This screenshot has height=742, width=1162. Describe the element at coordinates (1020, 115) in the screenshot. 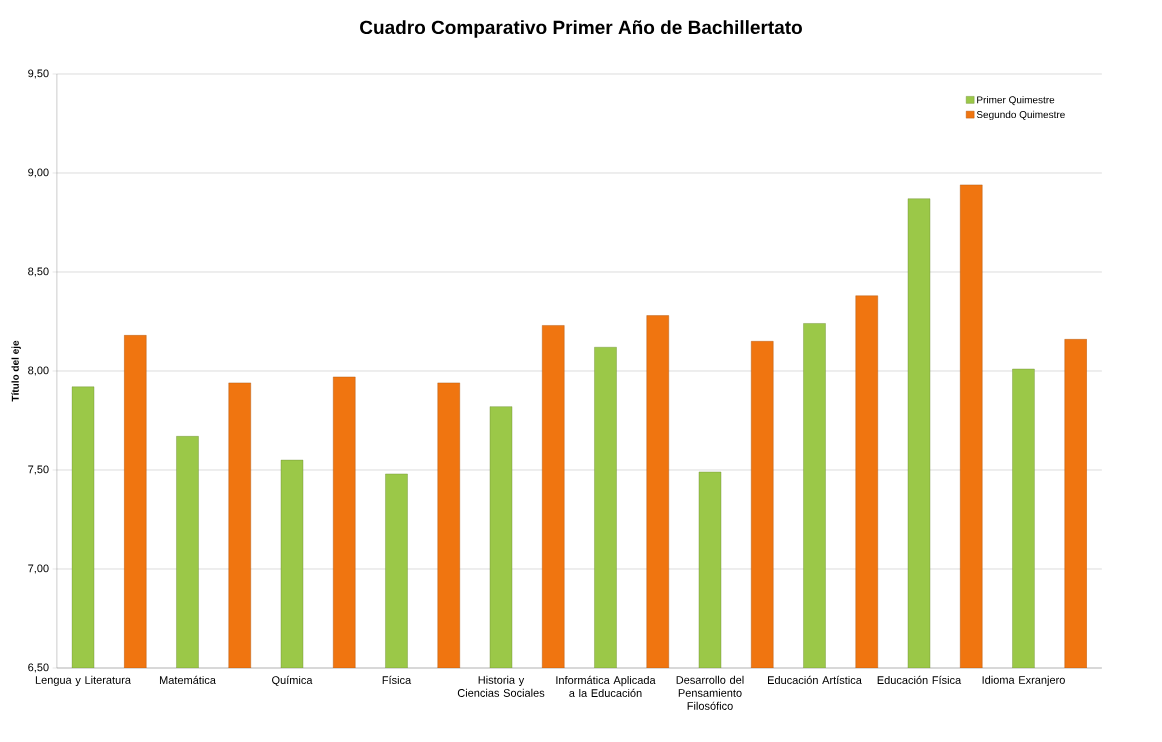

I see `legend-label: Segundo Quimestre` at that location.